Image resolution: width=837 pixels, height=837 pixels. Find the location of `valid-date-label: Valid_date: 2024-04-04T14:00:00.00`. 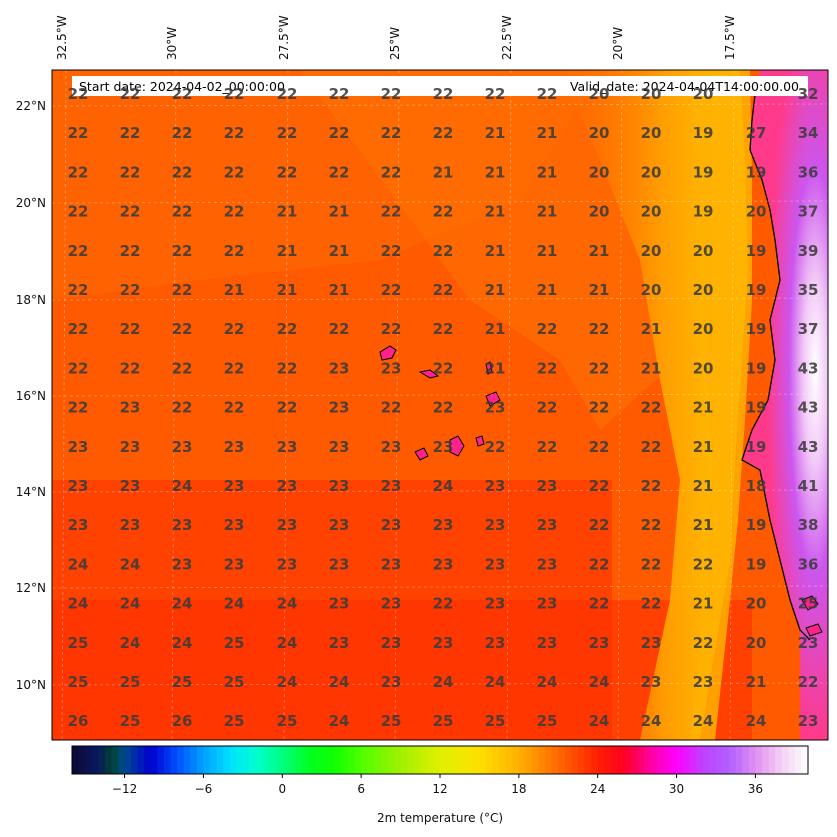

valid-date-label: Valid_date: 2024-04-04T14:00:00.00 is located at coordinates (684, 86).